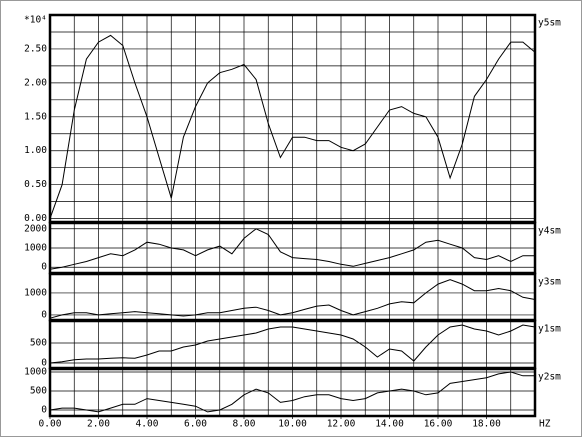  I want to click on x-tick-label: 14.00, so click(389, 424).